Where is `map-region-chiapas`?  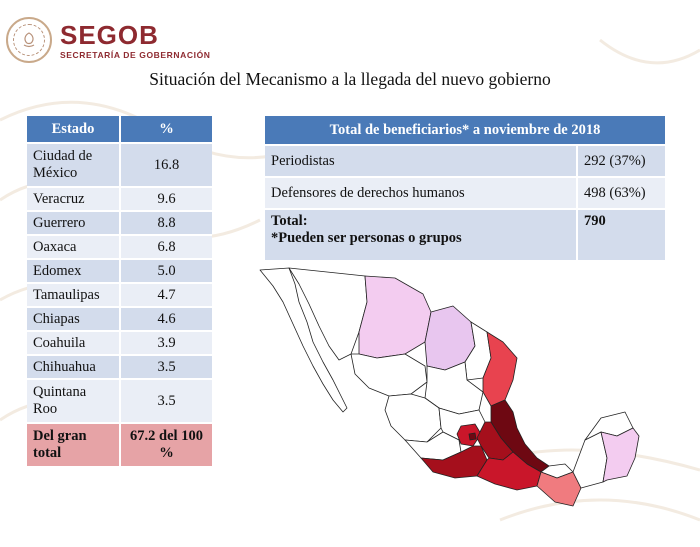
map-region-chiapas is located at coordinates (559, 489).